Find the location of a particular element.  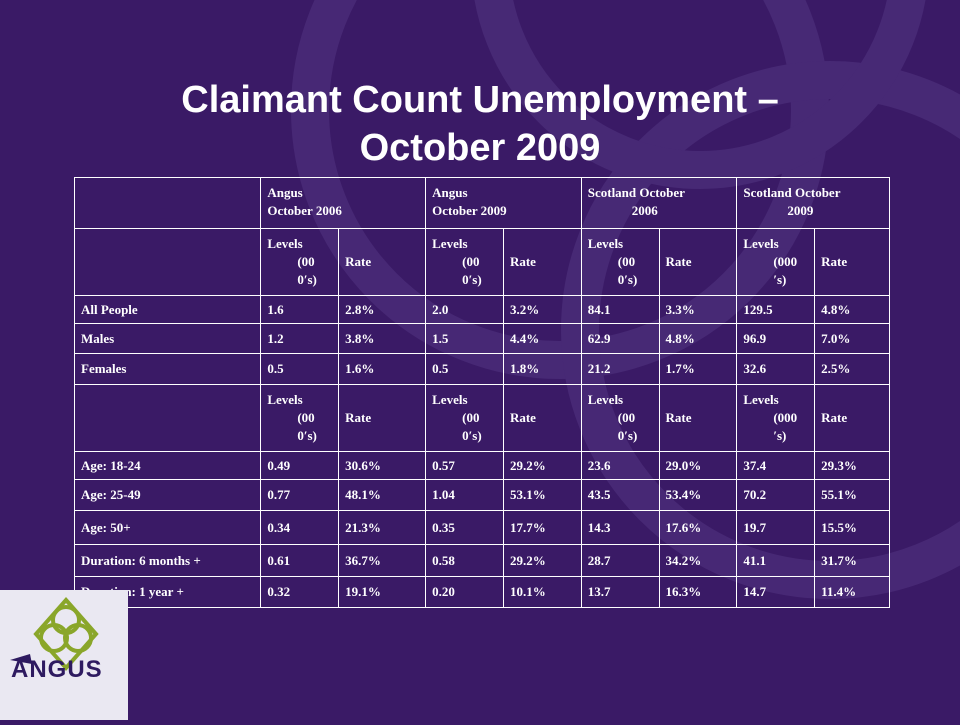

rate-cell: 19.1% is located at coordinates (382, 592).